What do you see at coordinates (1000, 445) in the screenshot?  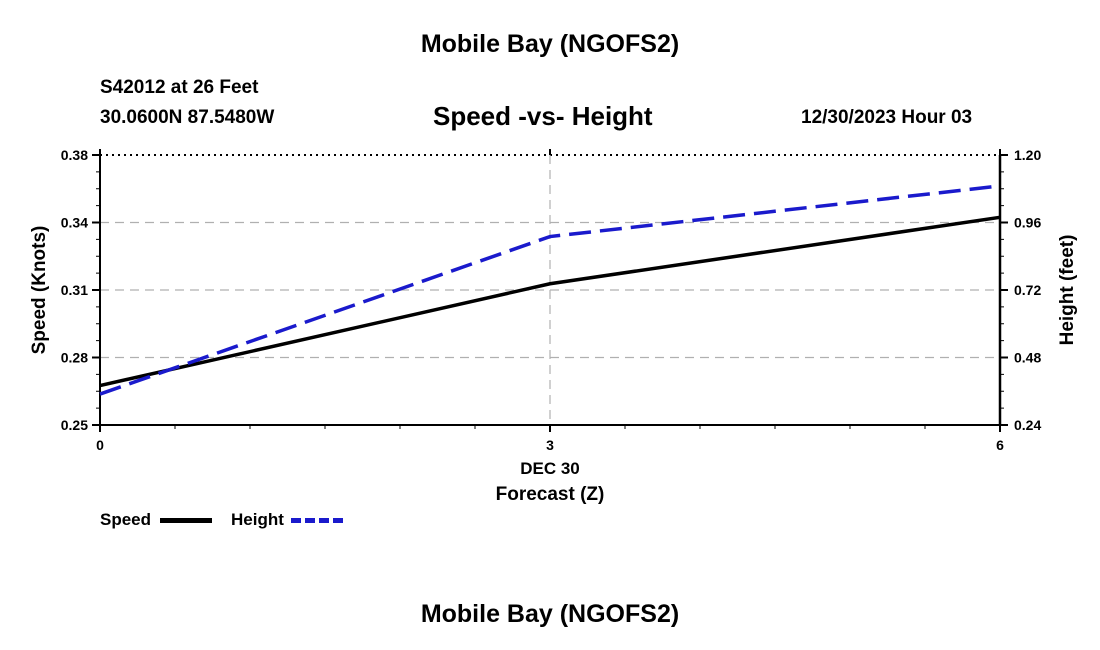 I see `x-tick-label: 6` at bounding box center [1000, 445].